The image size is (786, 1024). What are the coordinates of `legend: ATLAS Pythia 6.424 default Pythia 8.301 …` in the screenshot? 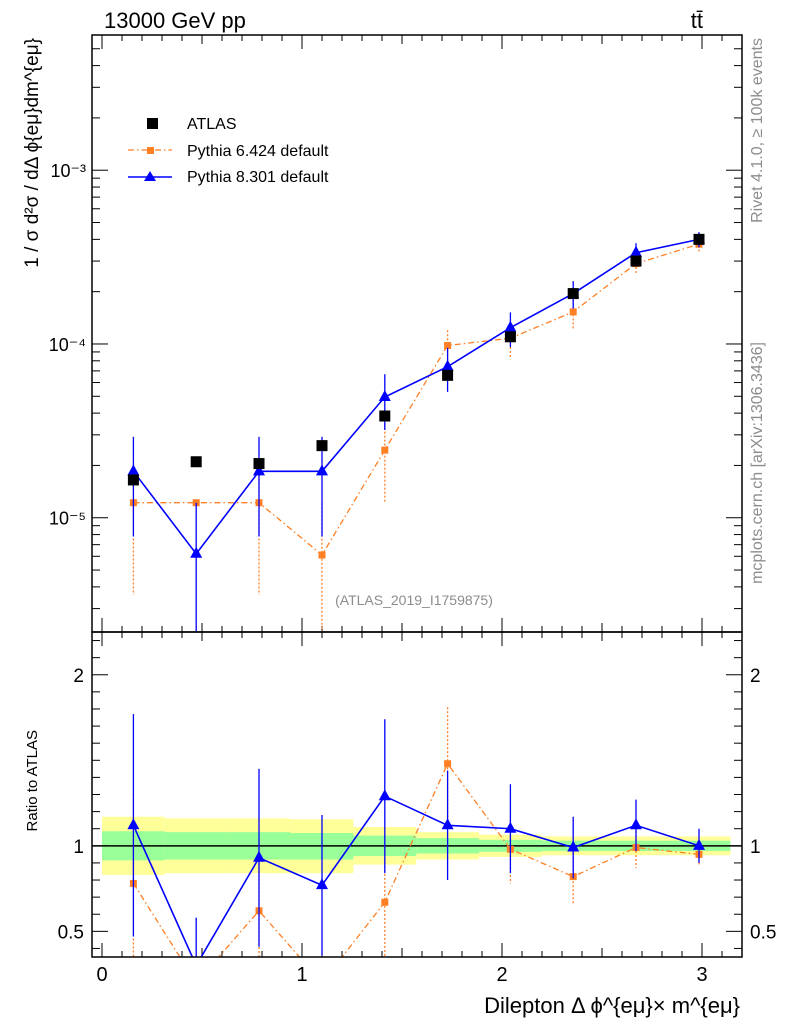 It's located at (228, 151).